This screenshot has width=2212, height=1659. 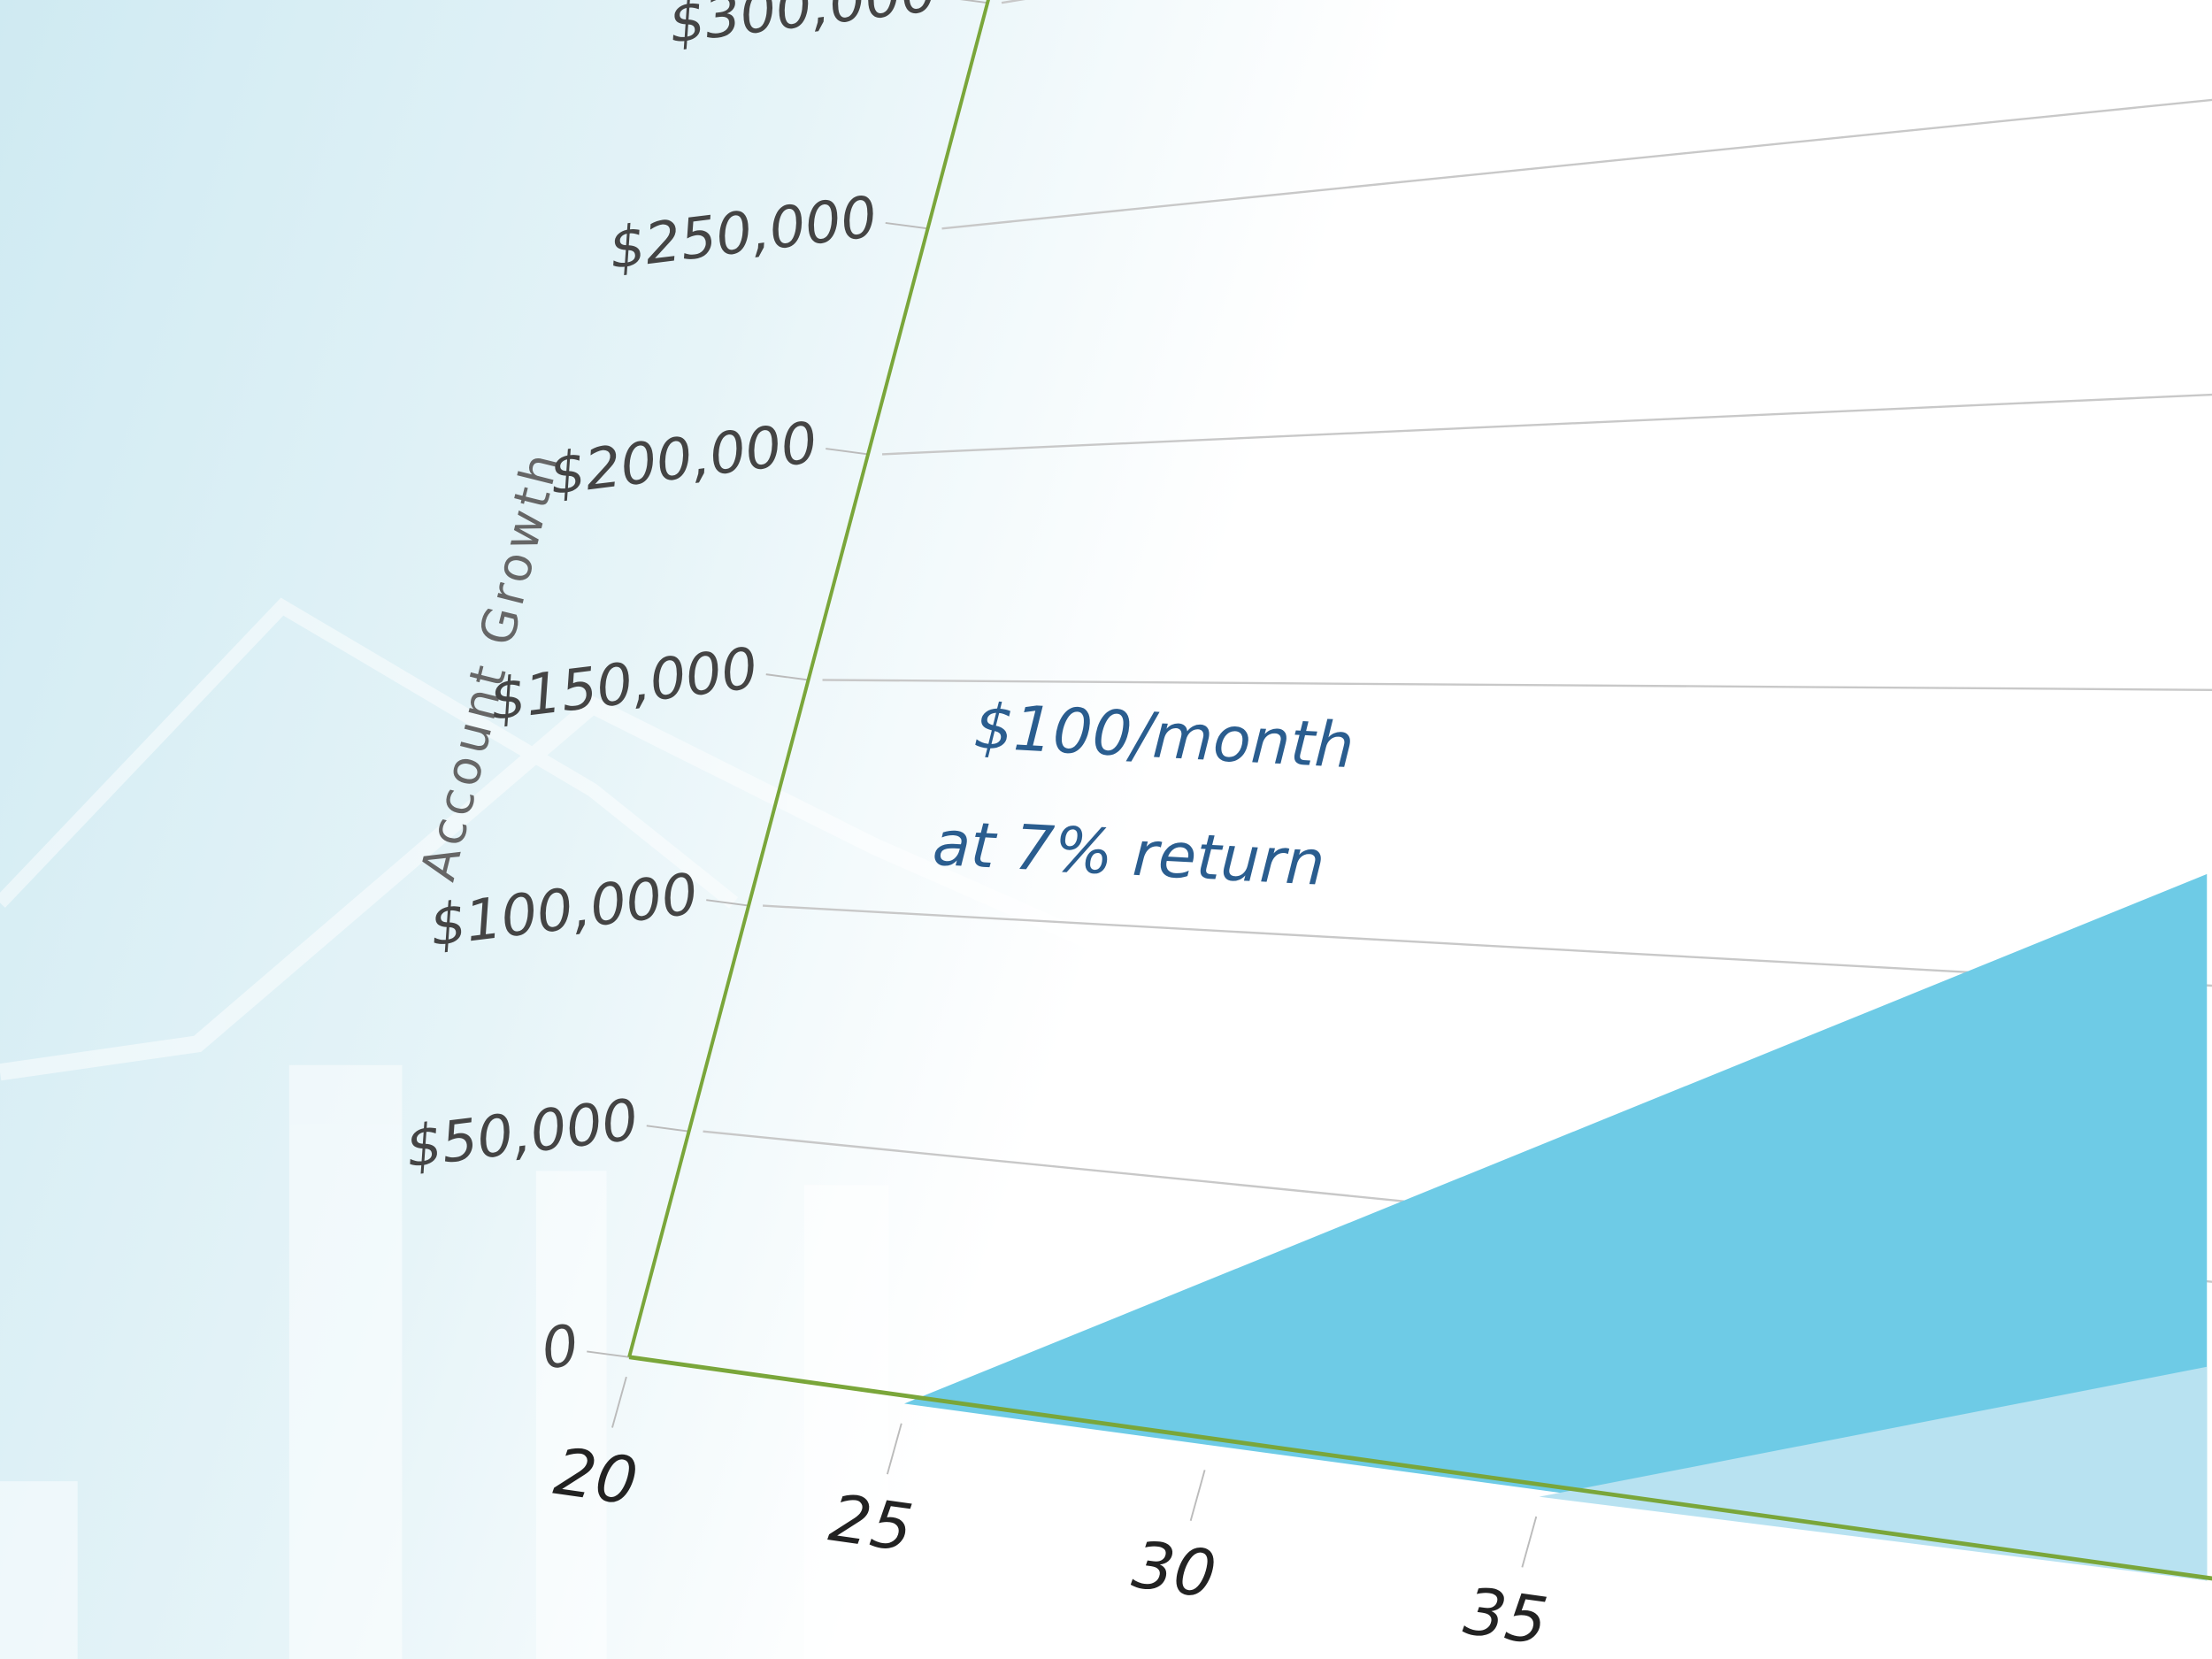 What do you see at coordinates (1174, 1570) in the screenshot?
I see `x-tick-label: 30` at bounding box center [1174, 1570].